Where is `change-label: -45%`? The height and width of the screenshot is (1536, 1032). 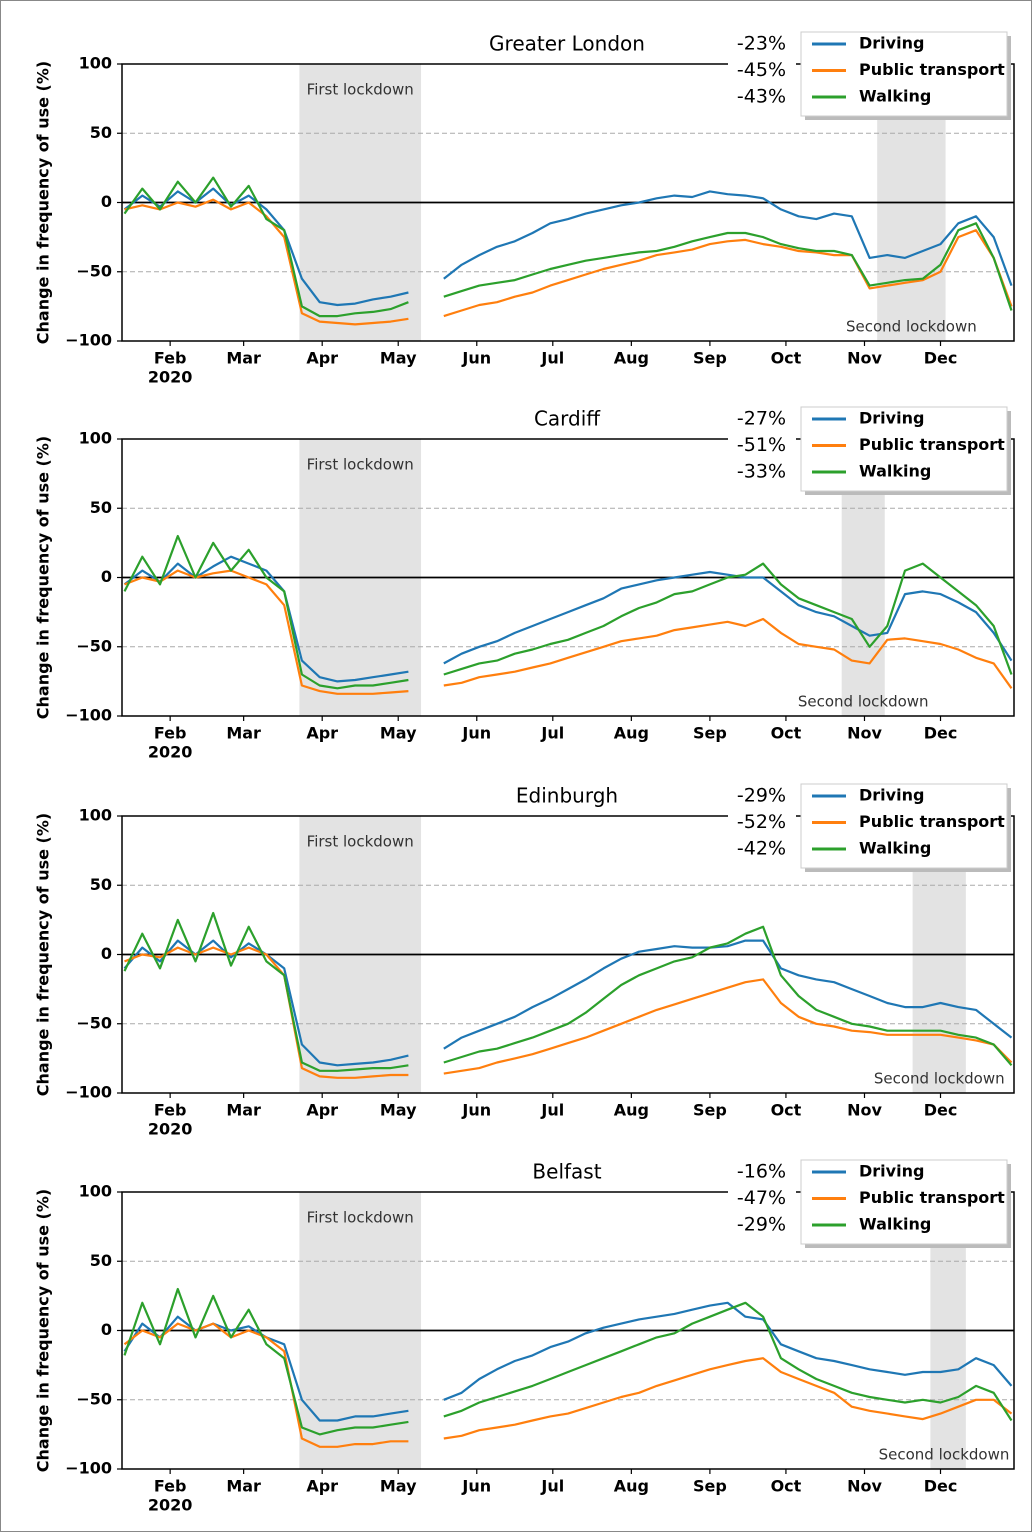 change-label: -45% is located at coordinates (761, 70).